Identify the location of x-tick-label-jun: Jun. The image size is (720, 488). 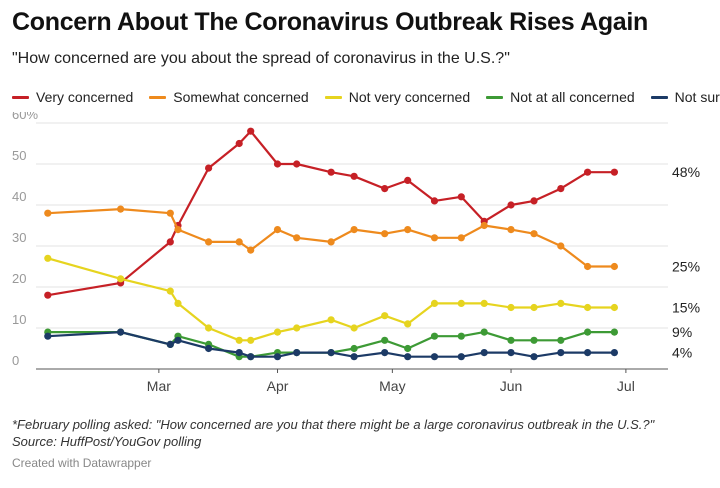
(511, 386).